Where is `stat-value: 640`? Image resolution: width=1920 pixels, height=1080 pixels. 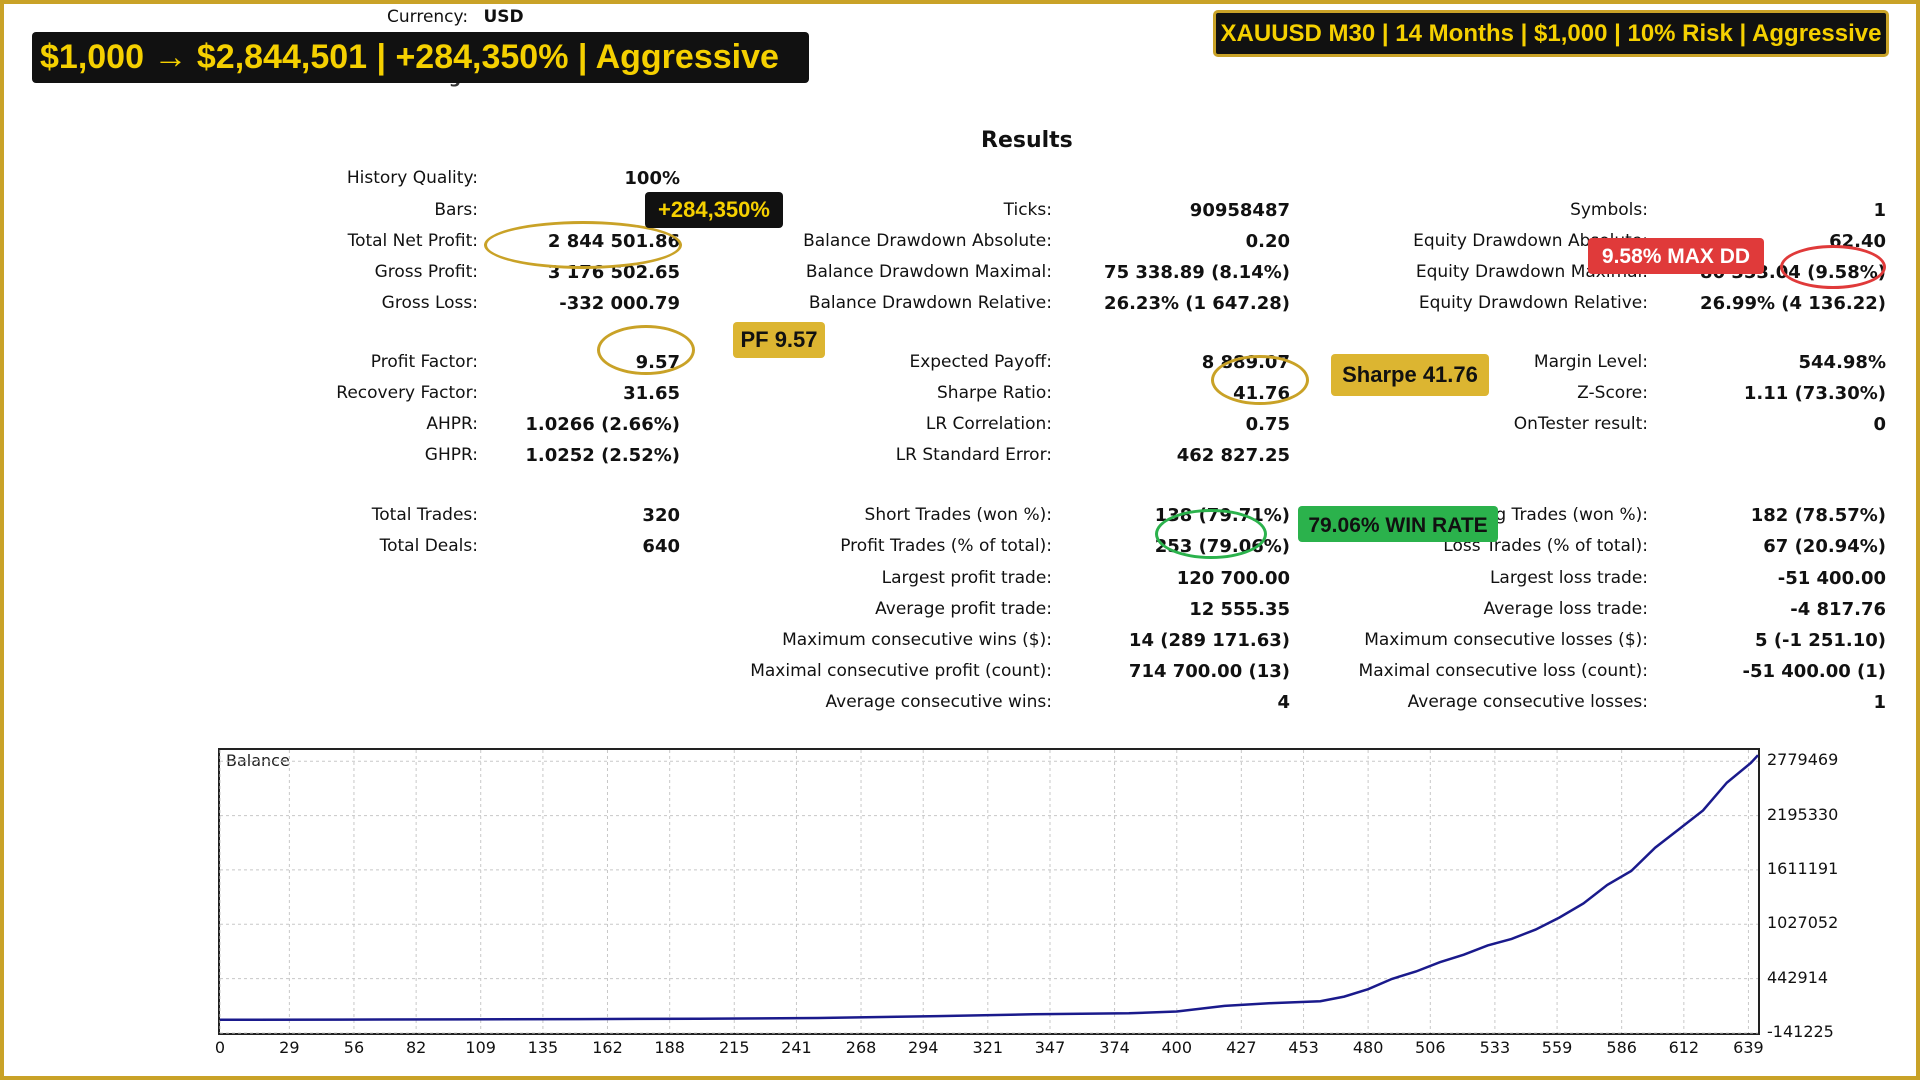 stat-value: 640 is located at coordinates (661, 546).